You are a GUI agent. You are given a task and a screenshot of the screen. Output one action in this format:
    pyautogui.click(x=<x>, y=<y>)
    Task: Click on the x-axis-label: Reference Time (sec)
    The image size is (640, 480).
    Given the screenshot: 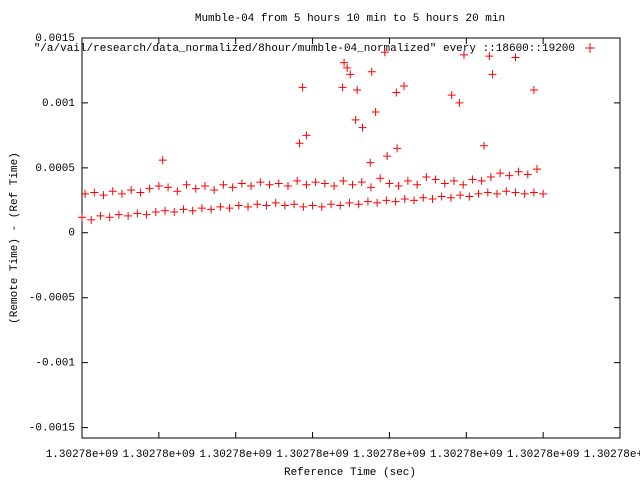 What is the action you would take?
    pyautogui.click(x=350, y=473)
    